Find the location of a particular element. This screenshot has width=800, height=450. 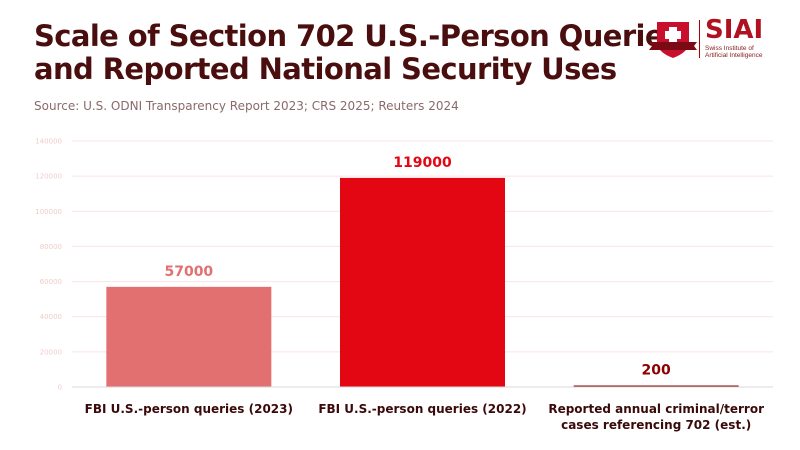

y-tick-label: 140000 is located at coordinates (48, 142).